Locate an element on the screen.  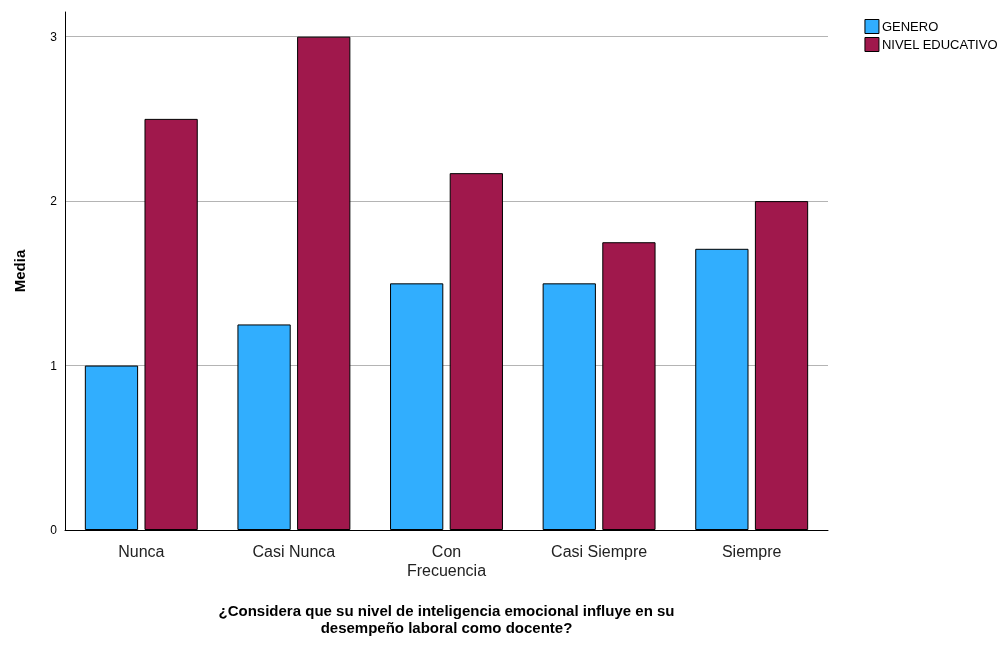
y-tick-label: 2 is located at coordinates (54, 201).